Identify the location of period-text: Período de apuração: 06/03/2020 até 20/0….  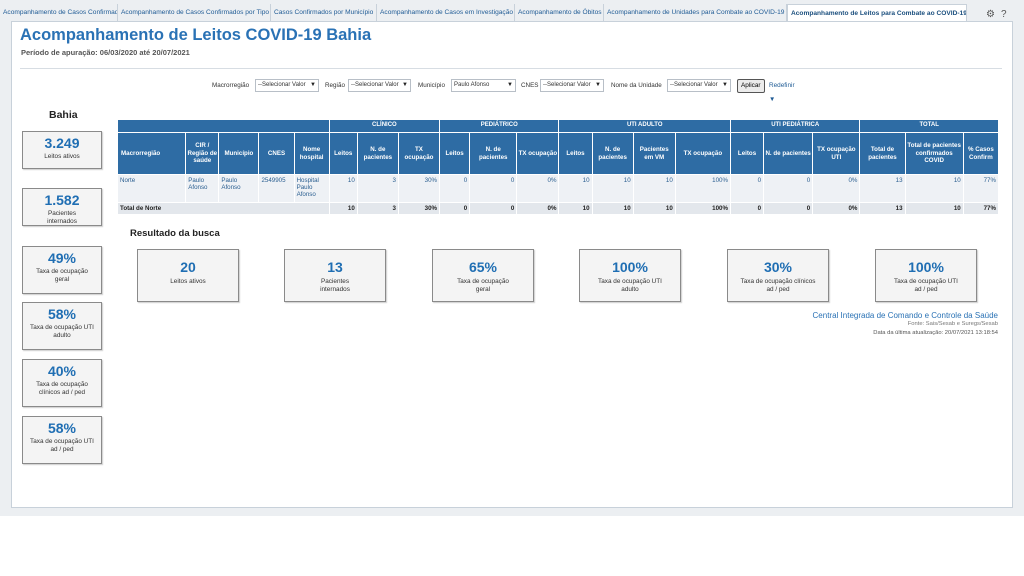
(105, 52).